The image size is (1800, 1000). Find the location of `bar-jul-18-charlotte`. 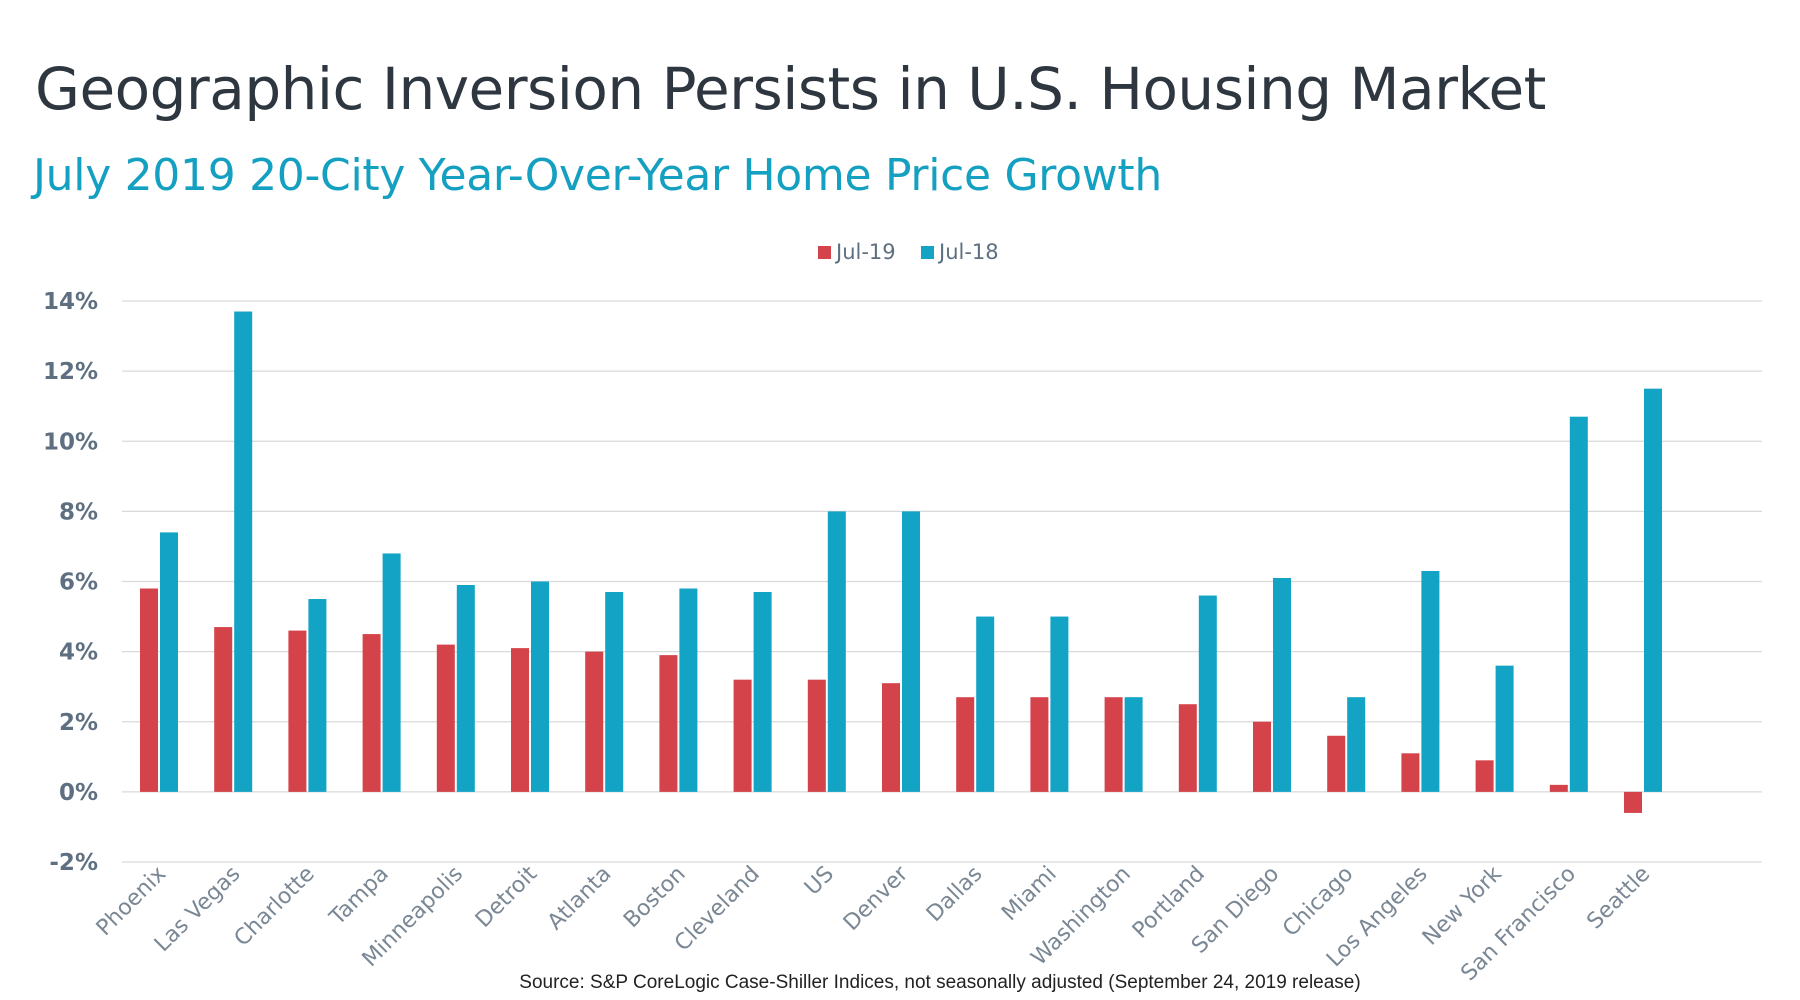

bar-jul-18-charlotte is located at coordinates (317, 695).